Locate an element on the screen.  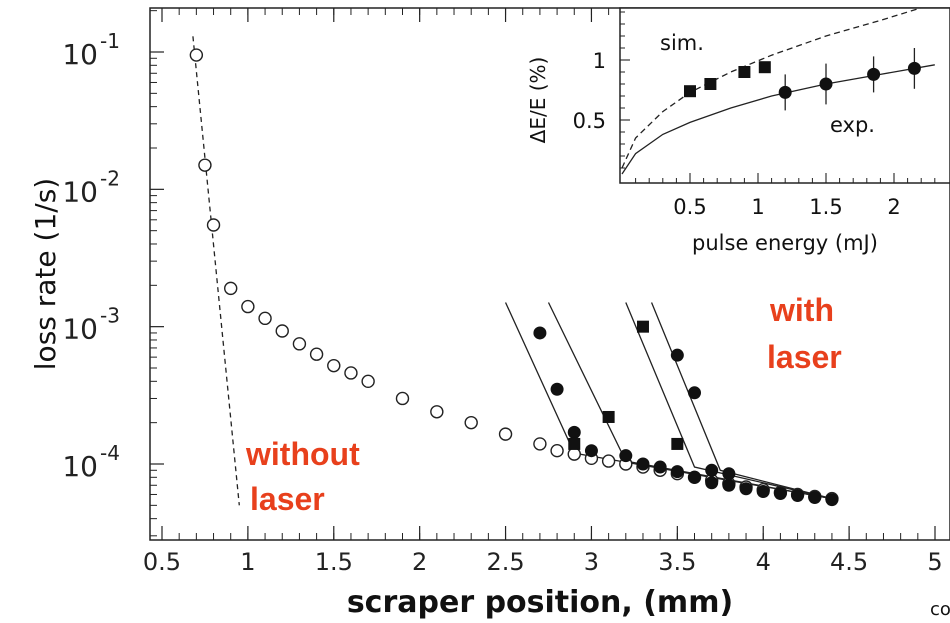
inset-axes: 0.5 1 1.5 2 0.5 1 is located at coordinates (754, 115).